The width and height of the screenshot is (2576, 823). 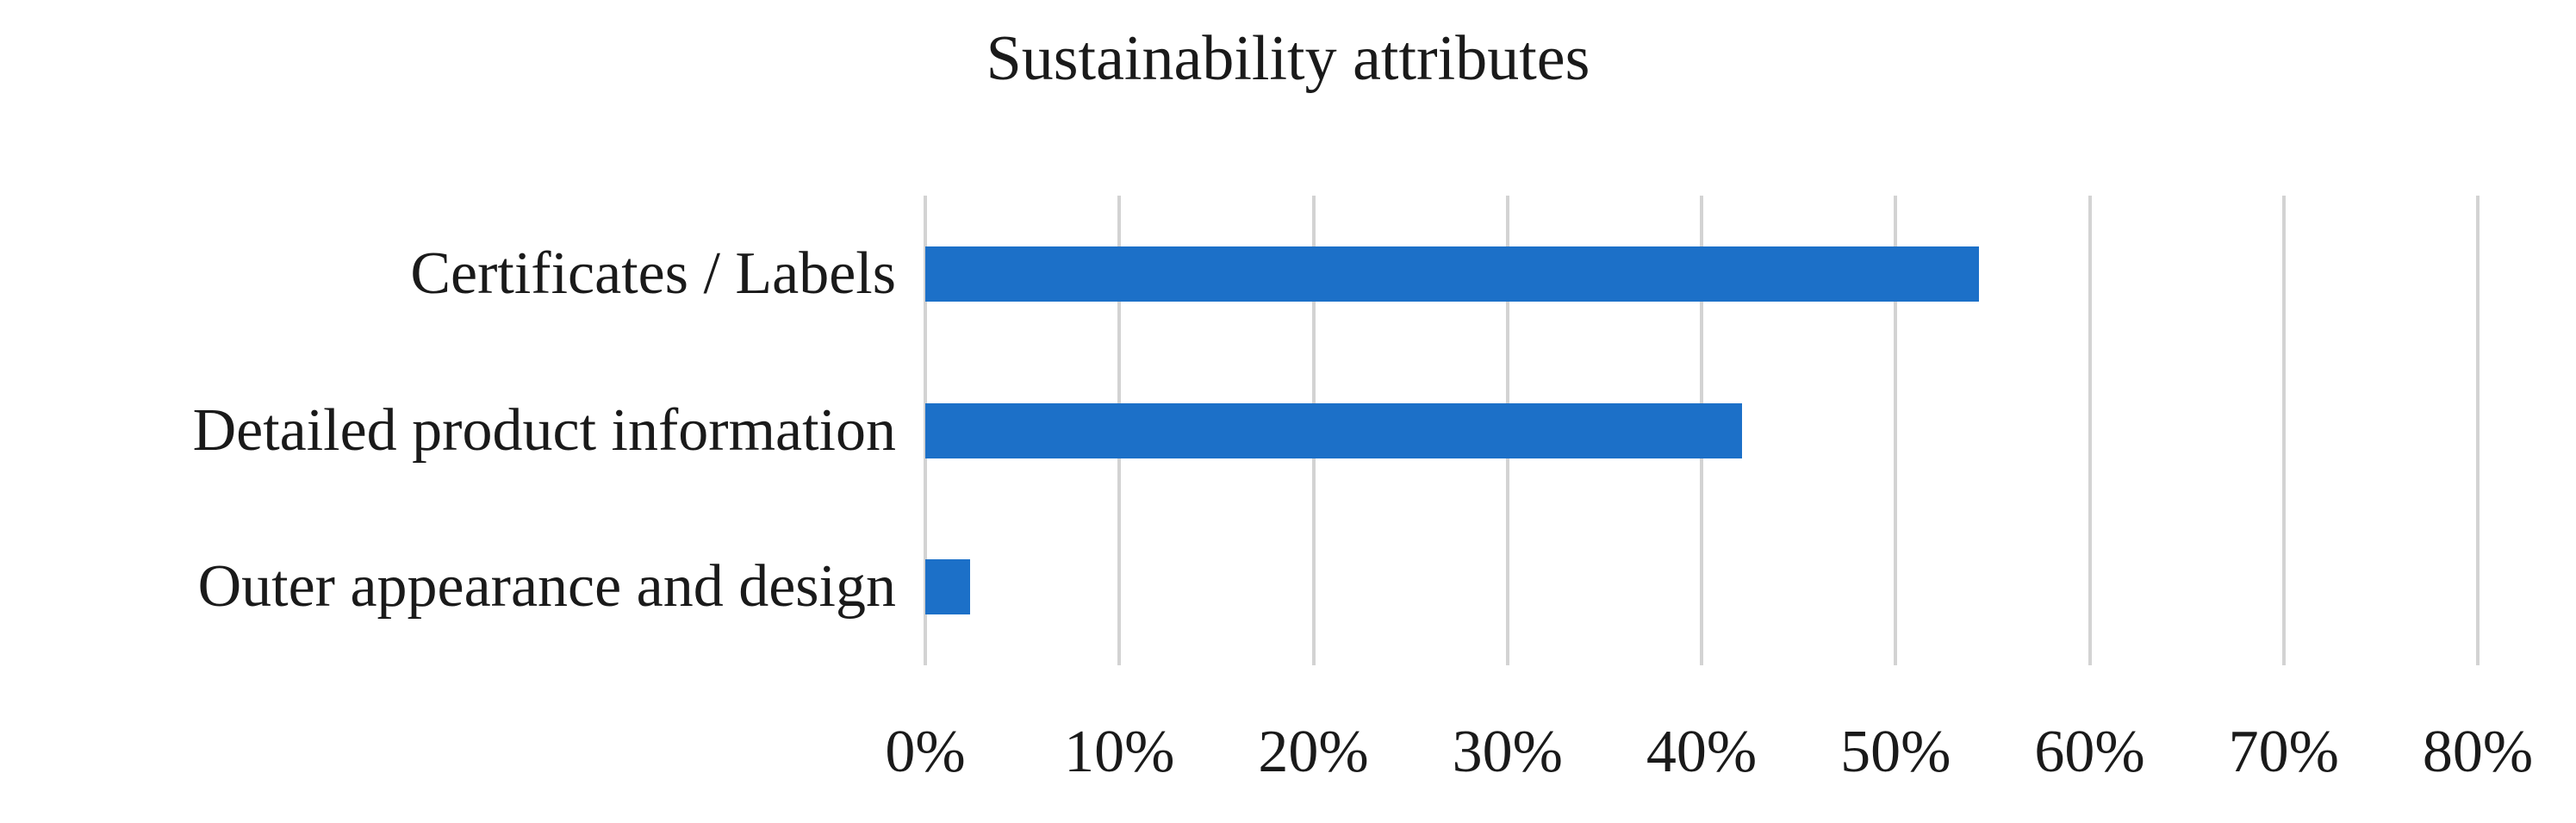 I want to click on x-tick-label: 30%, so click(x=1508, y=752).